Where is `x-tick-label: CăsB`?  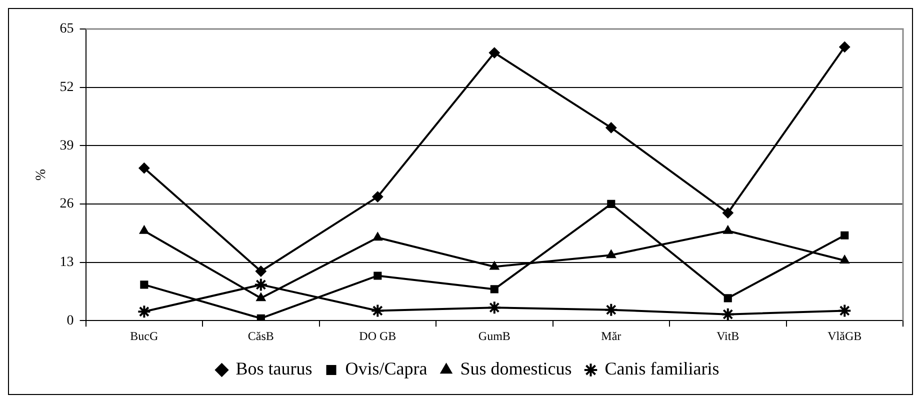 x-tick-label: CăsB is located at coordinates (261, 335).